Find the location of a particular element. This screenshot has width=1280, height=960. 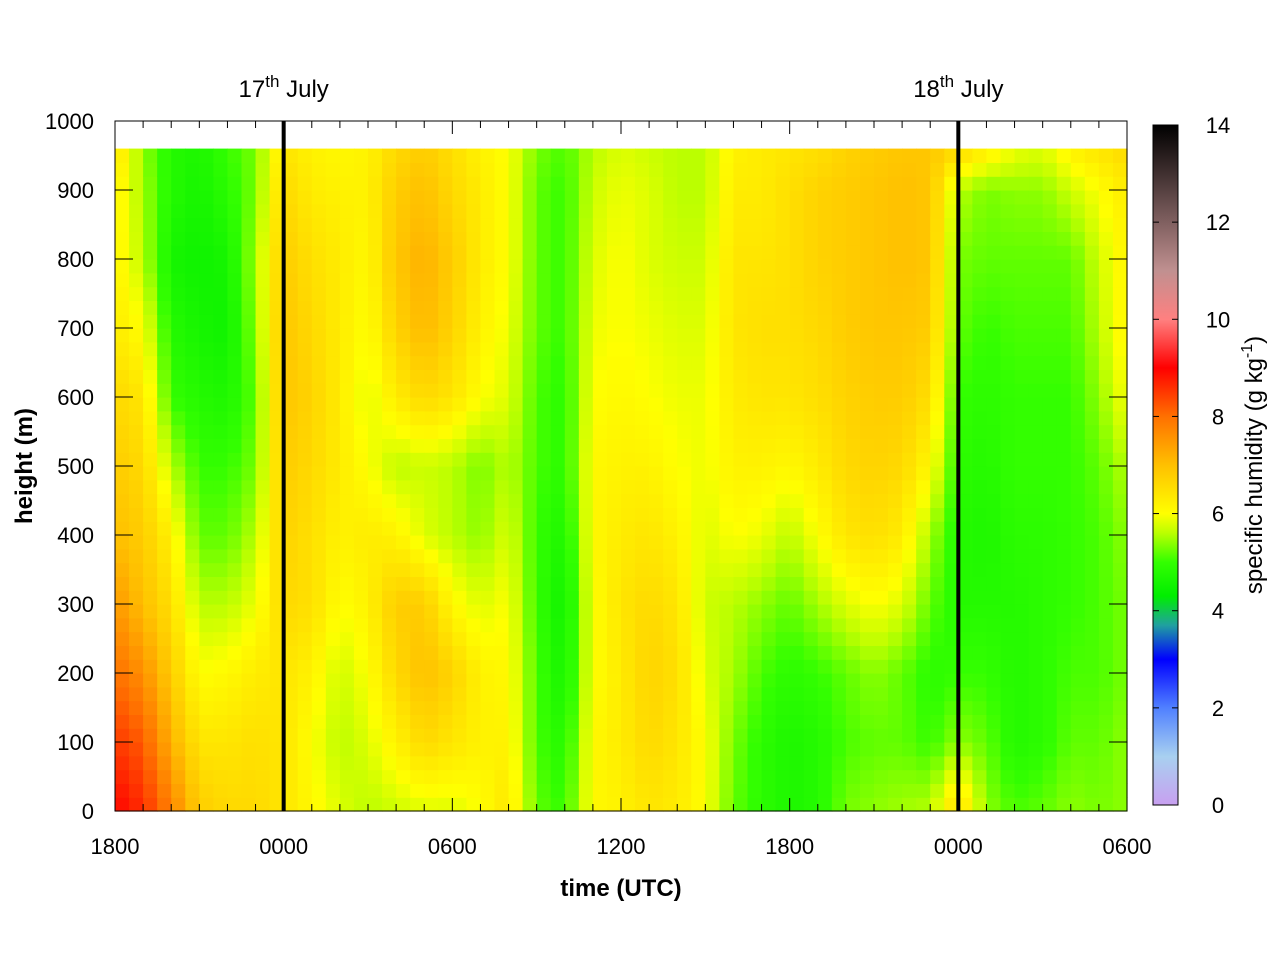

date-label-suffix: th is located at coordinates (272, 81).